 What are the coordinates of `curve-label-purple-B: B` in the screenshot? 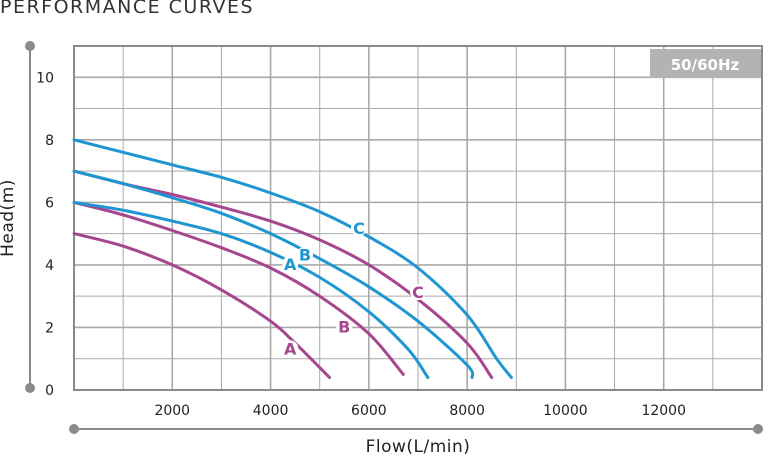 It's located at (344, 326).